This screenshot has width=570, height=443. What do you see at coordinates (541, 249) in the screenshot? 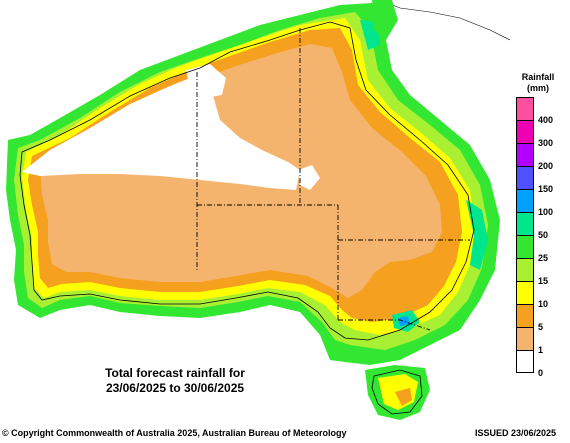
I see `legend-row: 25` at bounding box center [541, 249].